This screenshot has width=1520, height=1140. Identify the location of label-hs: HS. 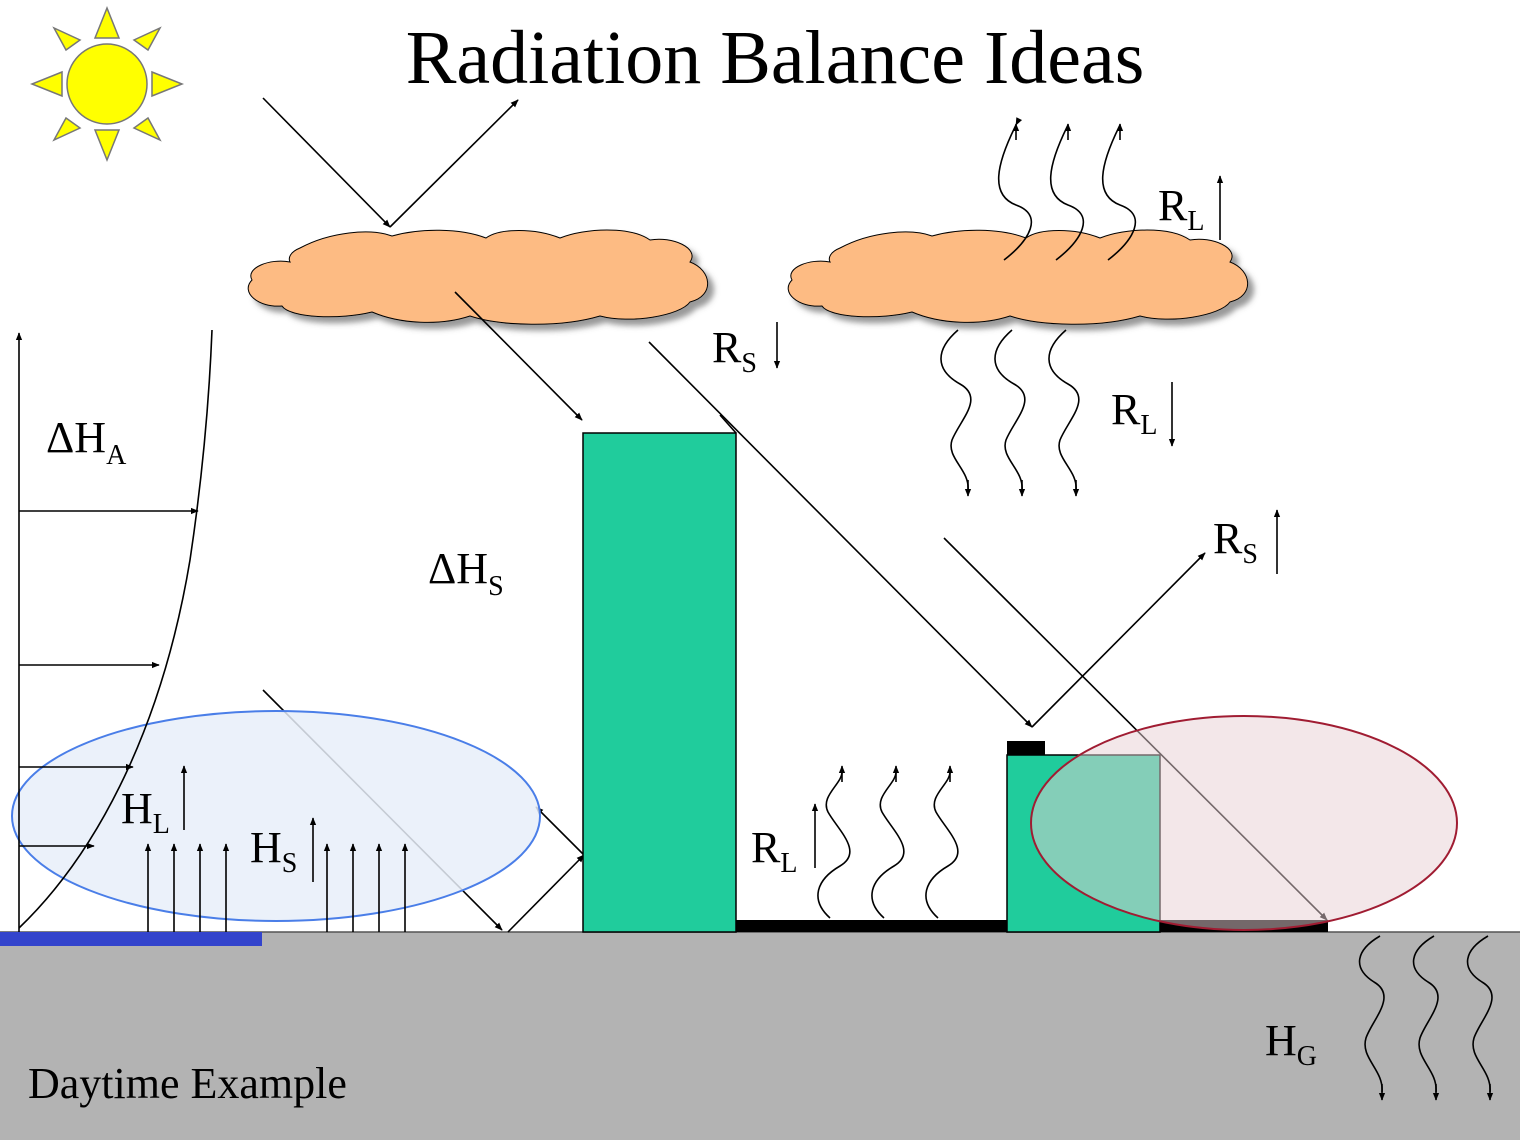
(273, 851).